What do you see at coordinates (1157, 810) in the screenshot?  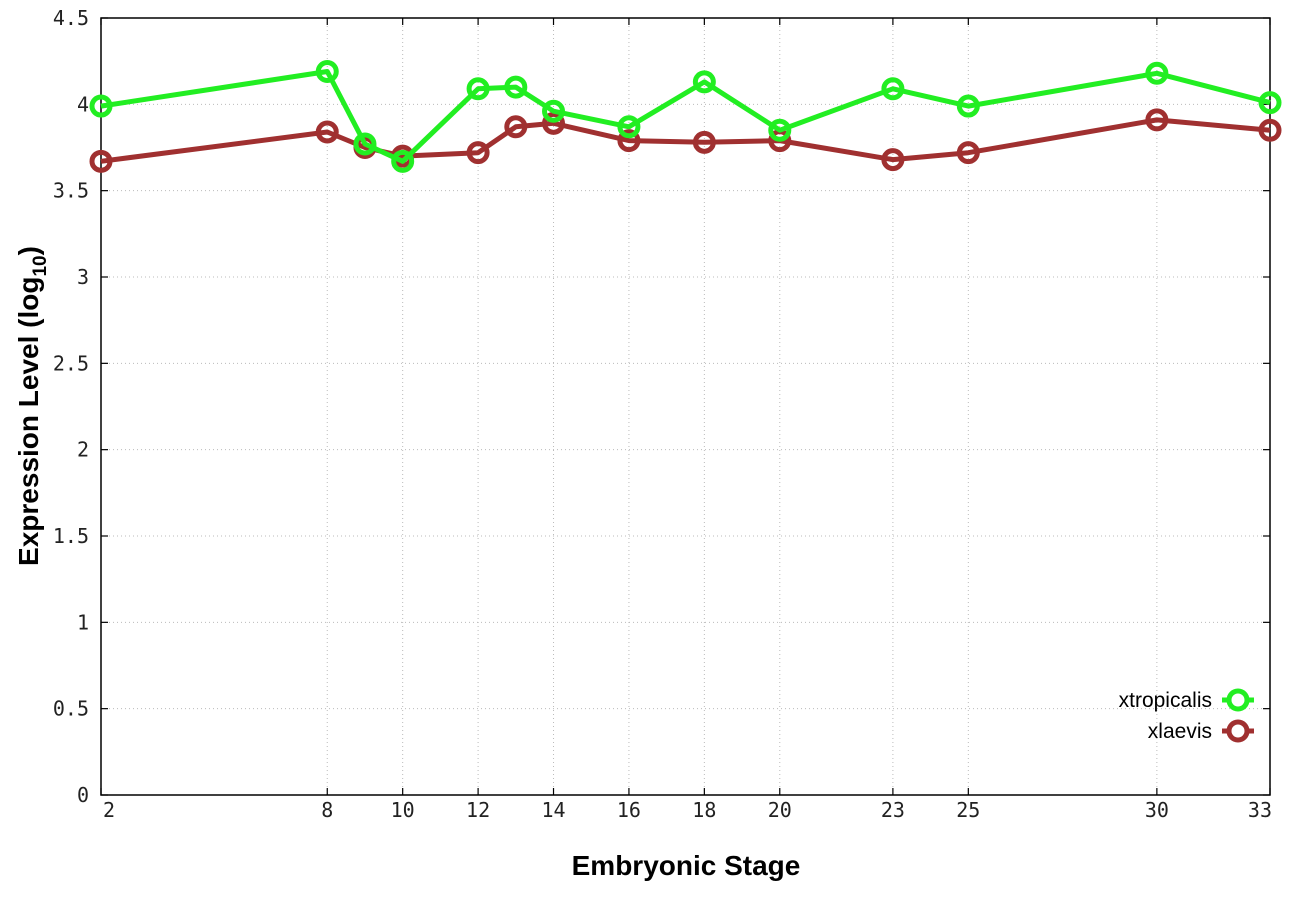 I see `x-tick-label: 30` at bounding box center [1157, 810].